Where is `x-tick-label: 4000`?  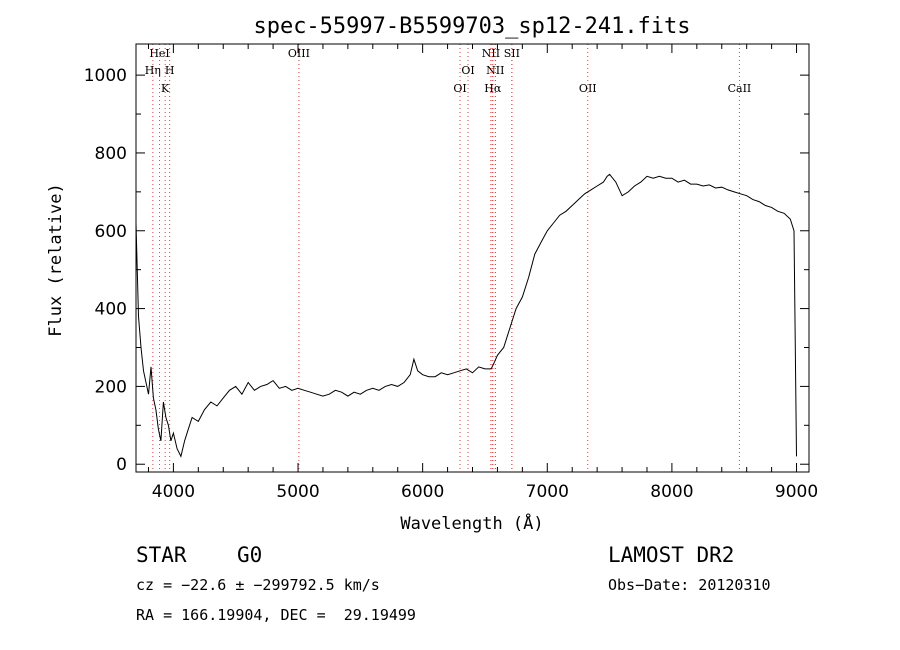
x-tick-label: 4000 is located at coordinates (173, 492).